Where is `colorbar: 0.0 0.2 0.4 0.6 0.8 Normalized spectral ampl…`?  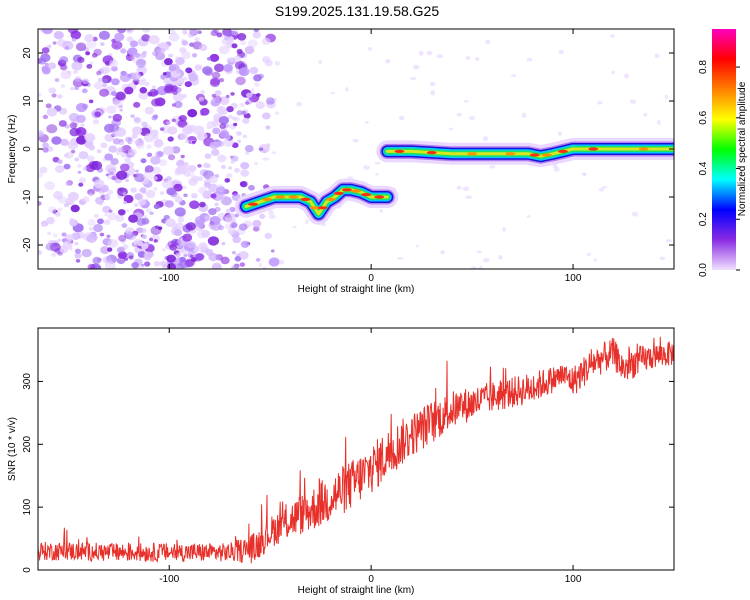 colorbar: 0.0 0.2 0.4 0.6 0.8 Normalized spectral ampl… is located at coordinates (723, 153).